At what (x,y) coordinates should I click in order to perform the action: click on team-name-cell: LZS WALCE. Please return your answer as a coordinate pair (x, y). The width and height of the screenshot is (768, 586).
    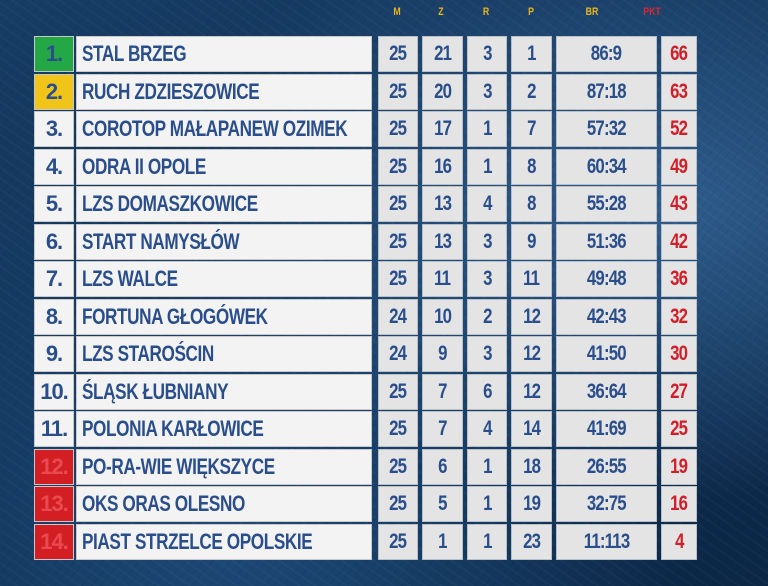
    Looking at the image, I should click on (224, 279).